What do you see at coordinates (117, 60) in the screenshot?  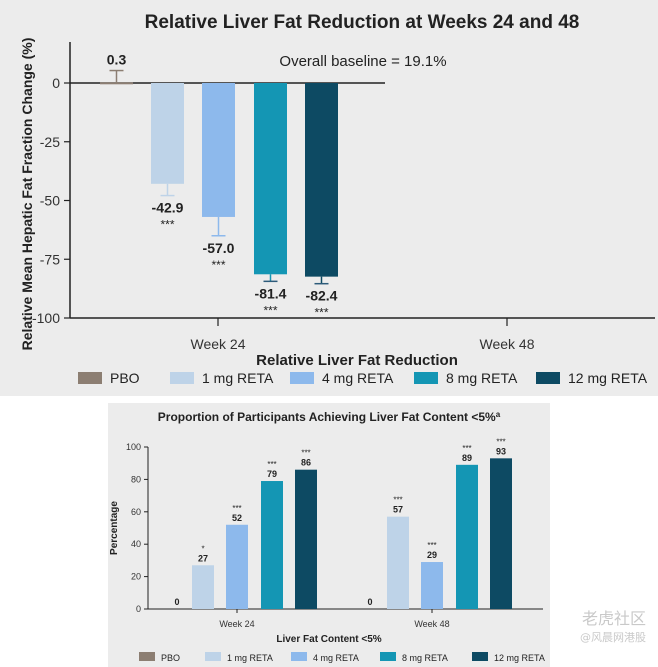 I see `data-label: 0.3` at bounding box center [117, 60].